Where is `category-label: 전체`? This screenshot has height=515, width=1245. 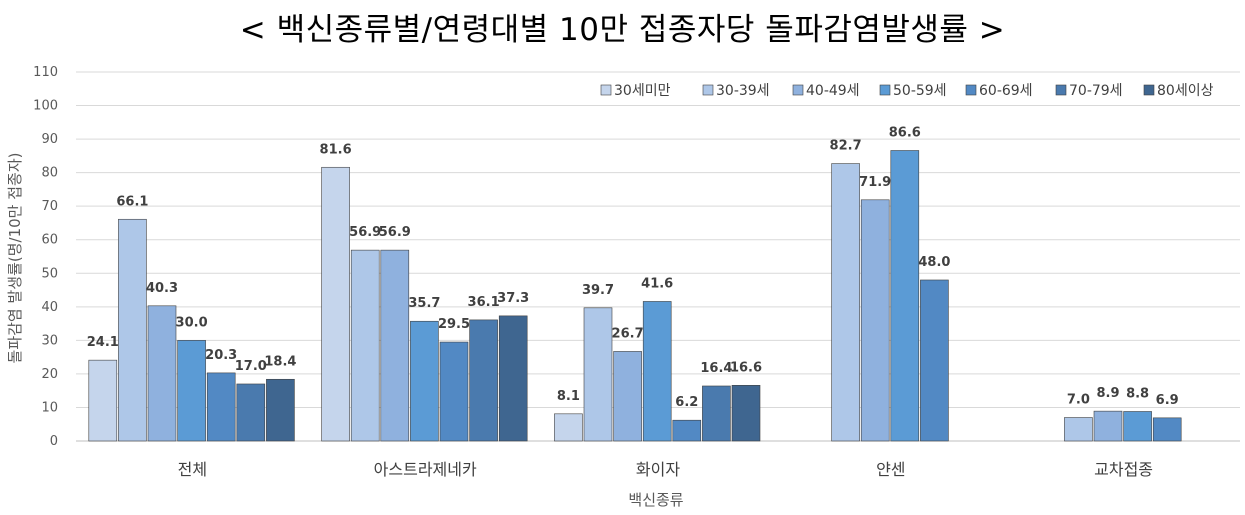
category-label: 전체 is located at coordinates (192, 469).